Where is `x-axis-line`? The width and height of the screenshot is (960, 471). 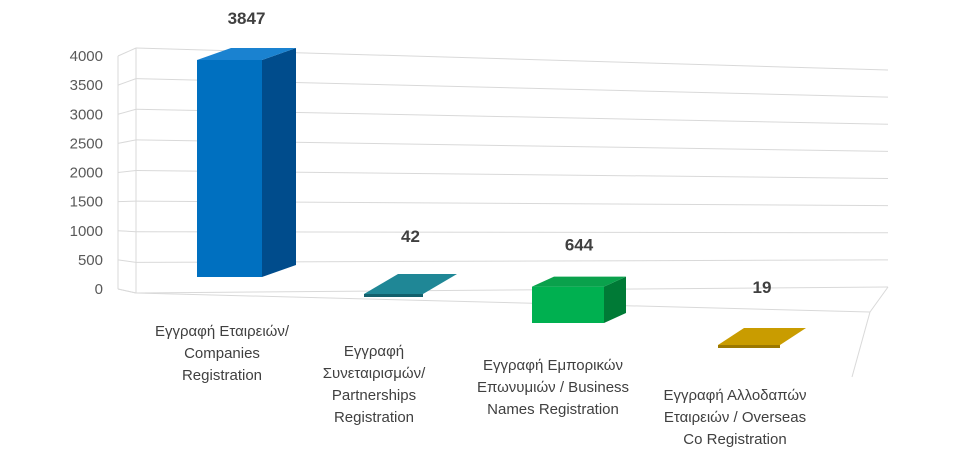
x-axis-line is located at coordinates (503, 302).